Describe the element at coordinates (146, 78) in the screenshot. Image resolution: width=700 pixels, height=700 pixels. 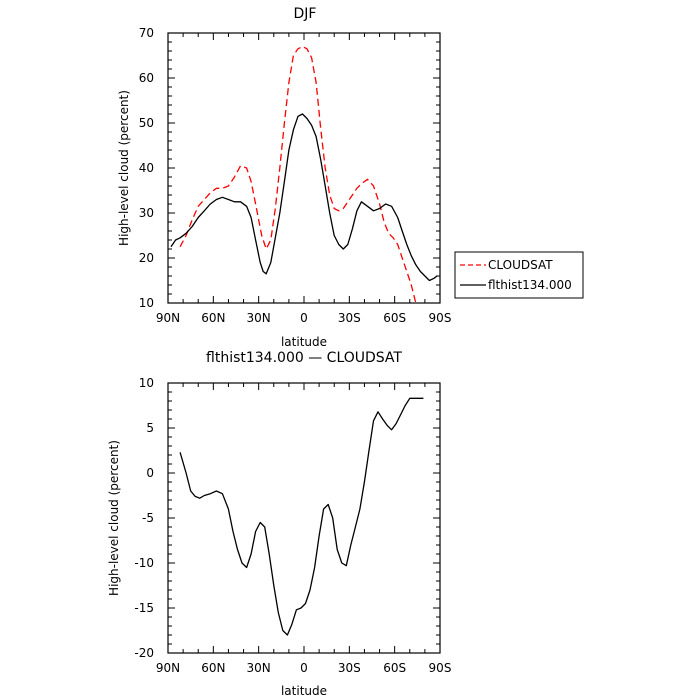
I see `top-y-tick-label: 60` at that location.